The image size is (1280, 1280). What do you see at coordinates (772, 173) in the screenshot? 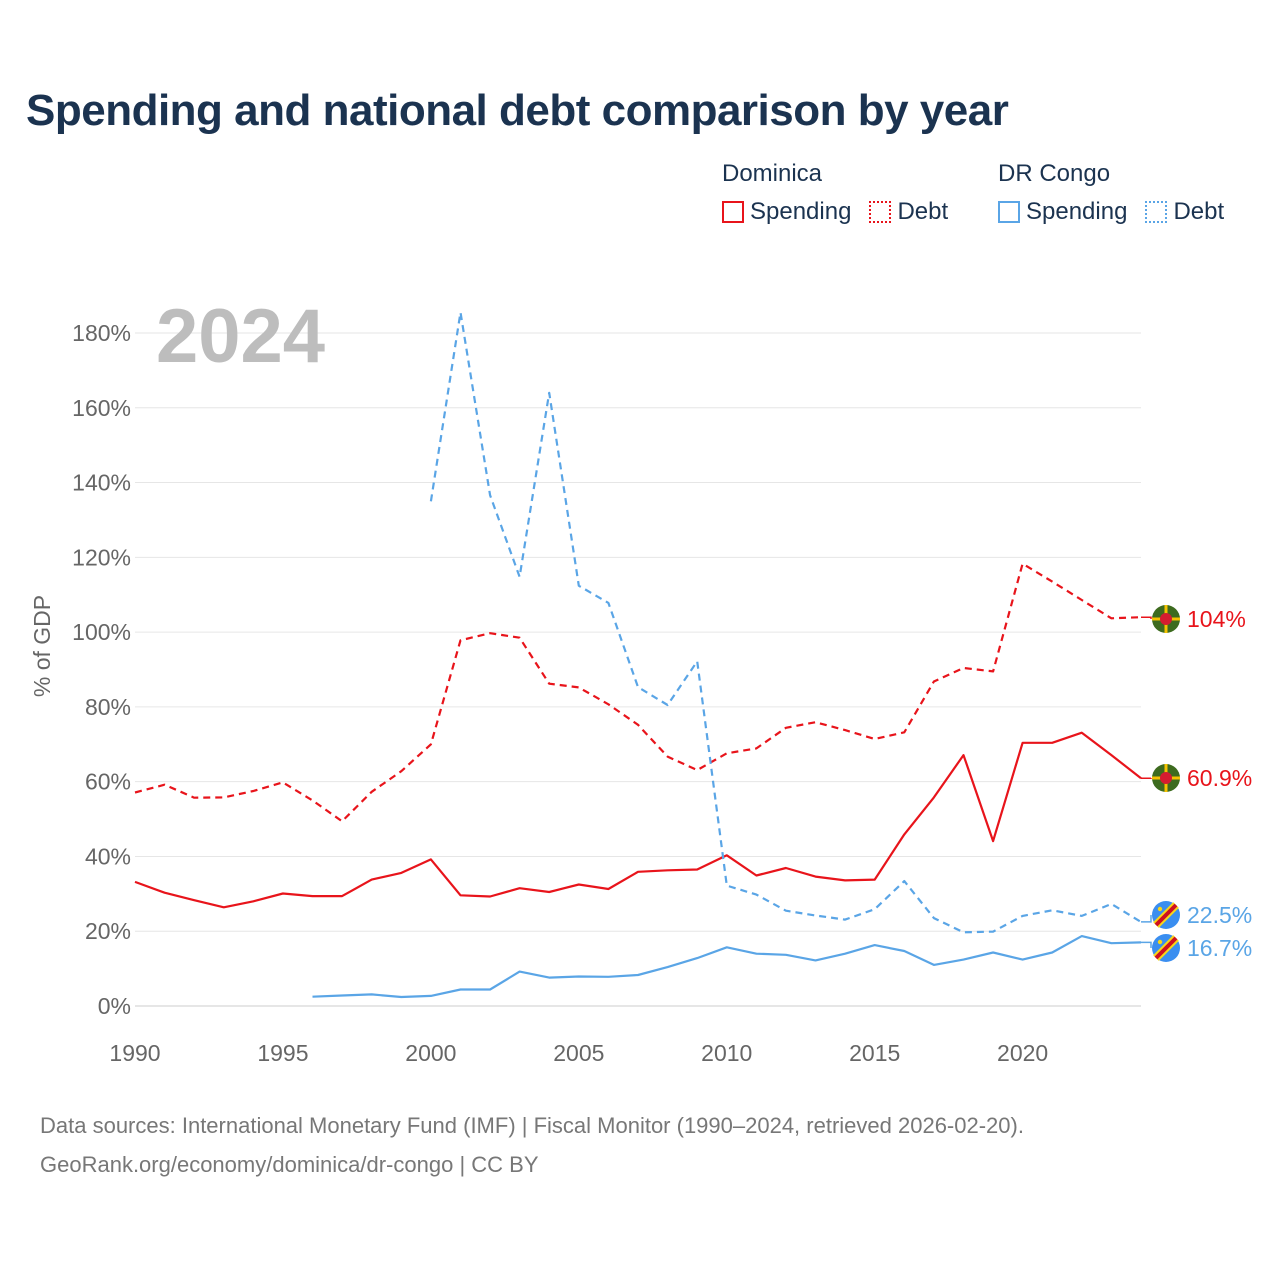
I see `legend-group-name: Dominica` at bounding box center [772, 173].